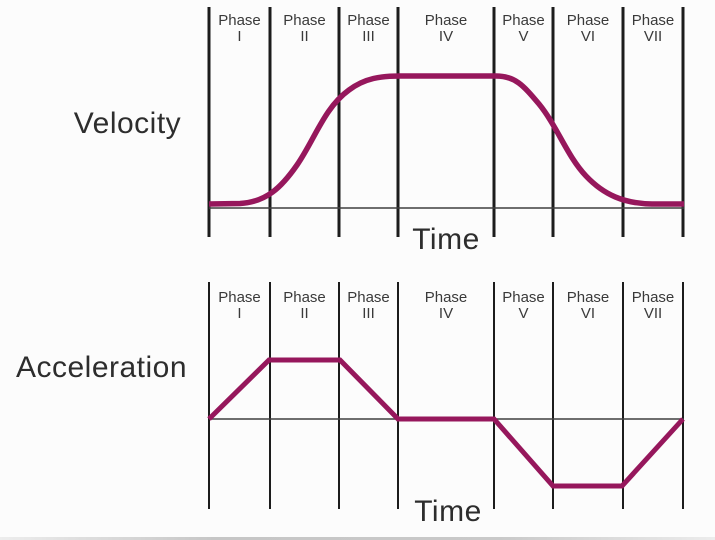  I want to click on image-bottom-edge, so click(357, 538).